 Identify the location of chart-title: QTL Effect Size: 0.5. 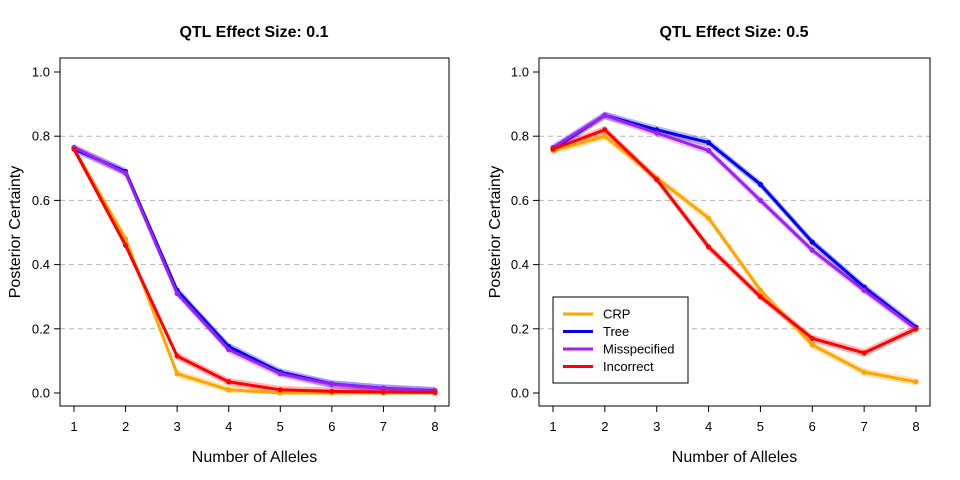
(733, 32).